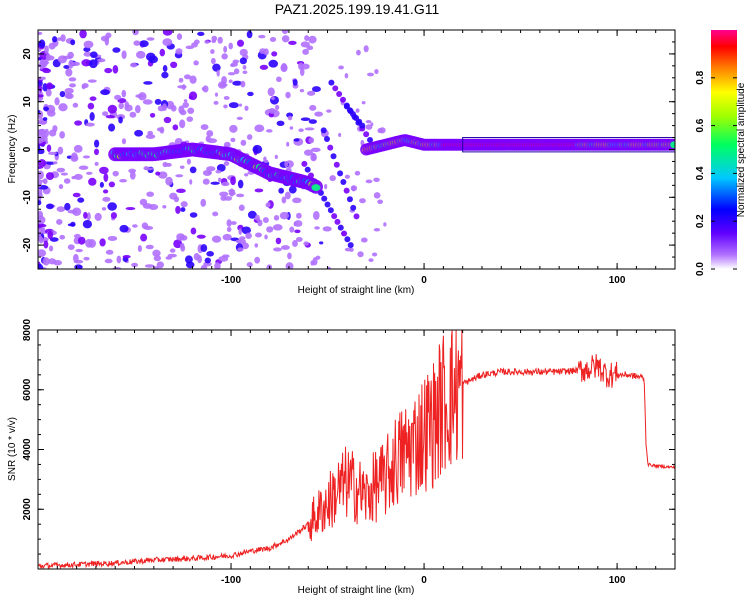 The image size is (750, 605). Describe the element at coordinates (357, 9) in the screenshot. I see `figure-title: PAZ1.2025.199.19.41.G11` at that location.